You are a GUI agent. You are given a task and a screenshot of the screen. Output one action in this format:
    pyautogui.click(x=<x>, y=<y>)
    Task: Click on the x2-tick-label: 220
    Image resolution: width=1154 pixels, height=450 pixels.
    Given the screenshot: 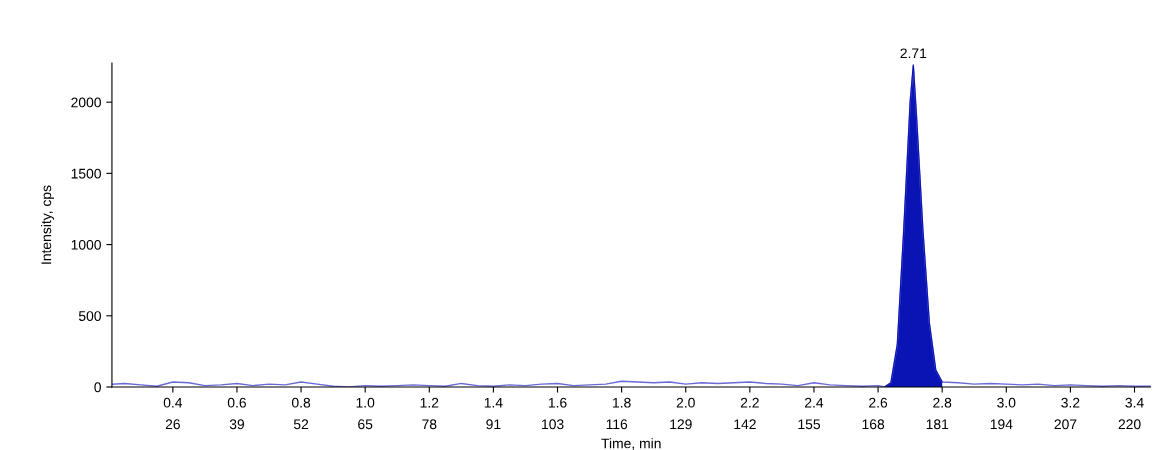 What is the action you would take?
    pyautogui.click(x=1129, y=424)
    